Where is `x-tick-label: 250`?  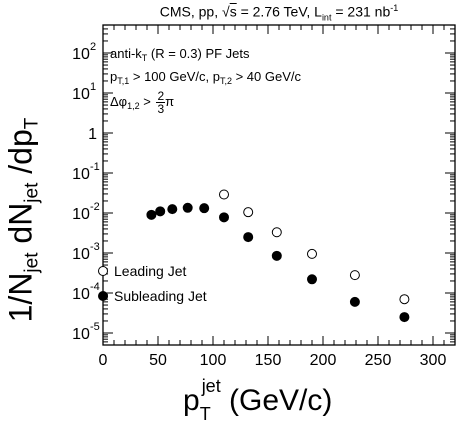 x-tick-label: 250 is located at coordinates (378, 360).